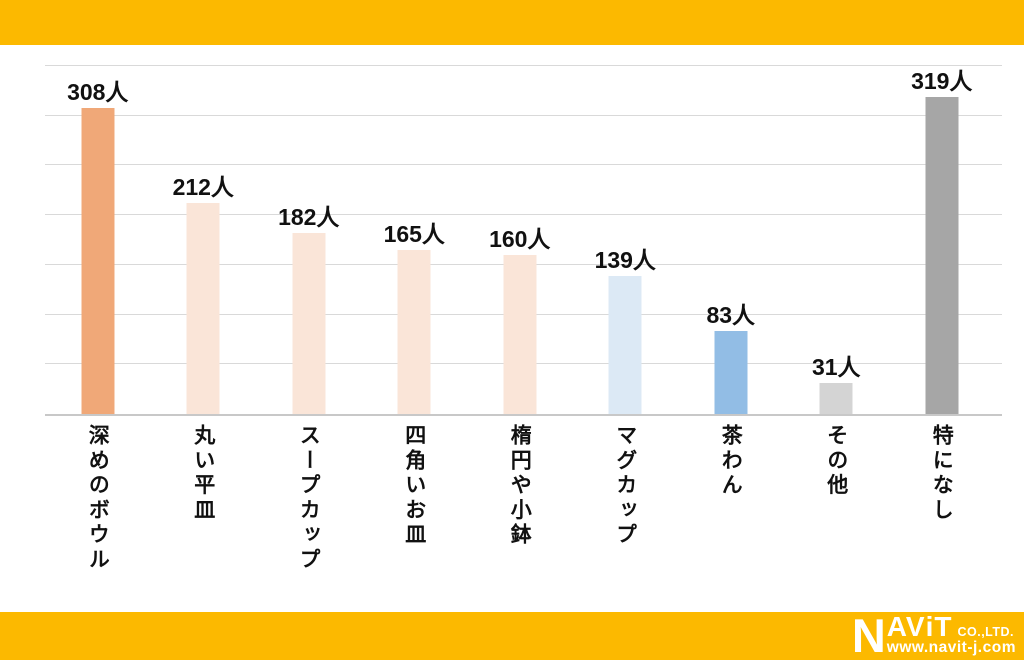  I want to click on top-yellow-band, so click(512, 22).